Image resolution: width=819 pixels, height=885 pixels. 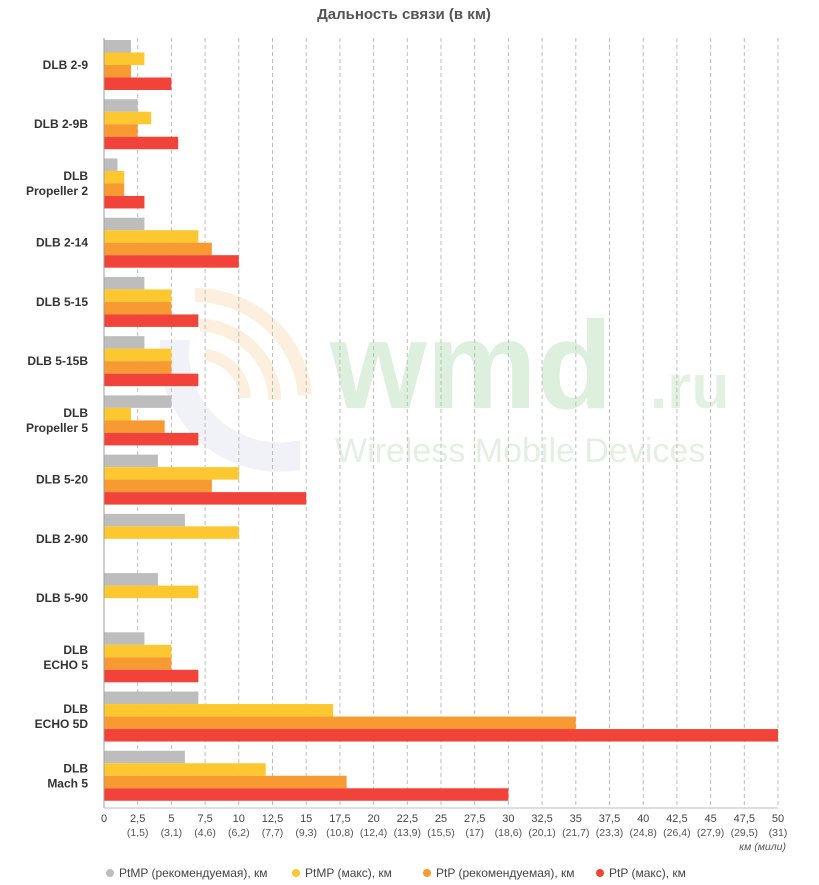 What do you see at coordinates (441, 819) in the screenshot?
I see `x-tick-label: 25` at bounding box center [441, 819].